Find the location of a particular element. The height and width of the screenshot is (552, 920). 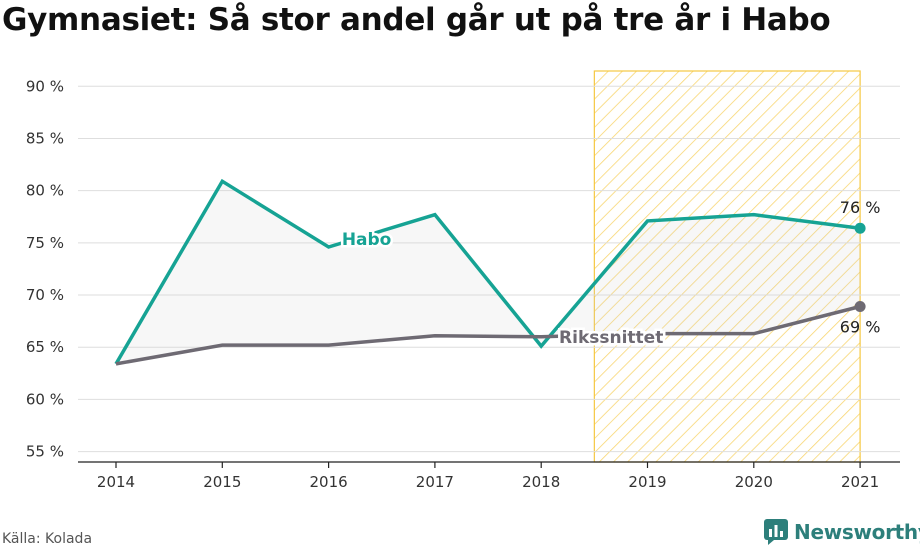

brand-name: Newsworthy is located at coordinates (857, 532).